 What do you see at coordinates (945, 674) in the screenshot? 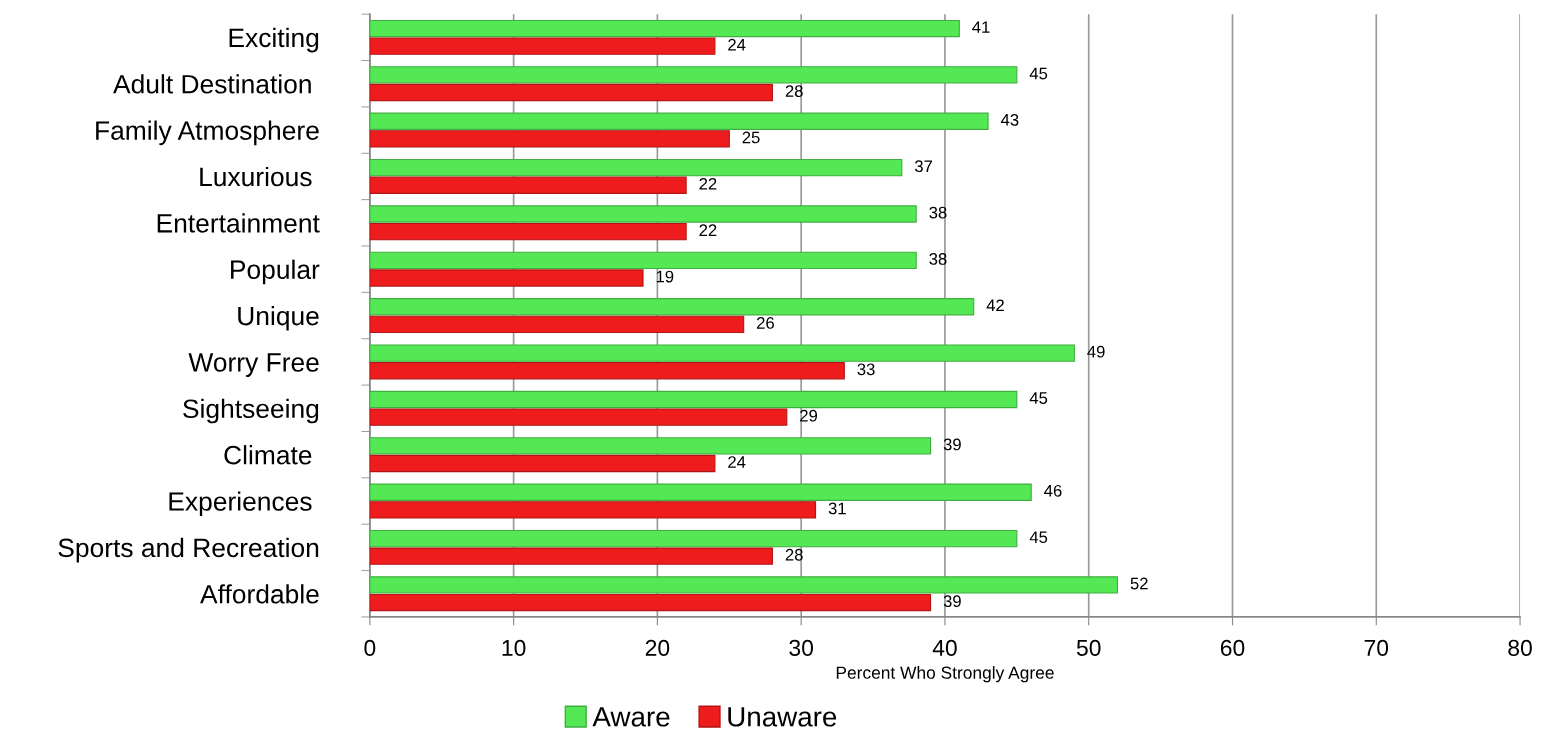
I see `x-axis-title: Percent Who Strongly Agree` at bounding box center [945, 674].